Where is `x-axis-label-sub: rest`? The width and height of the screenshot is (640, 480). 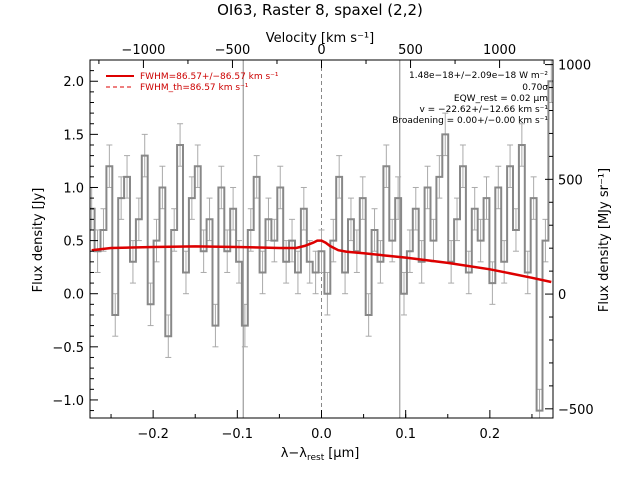 x-axis-label-sub: rest is located at coordinates (316, 458).